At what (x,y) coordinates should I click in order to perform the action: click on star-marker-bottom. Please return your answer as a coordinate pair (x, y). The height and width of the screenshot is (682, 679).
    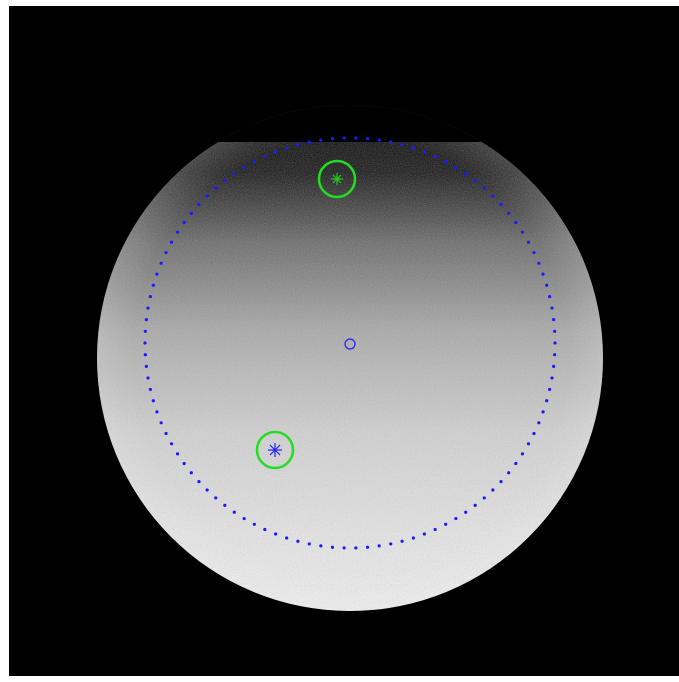
    Looking at the image, I should click on (275, 450).